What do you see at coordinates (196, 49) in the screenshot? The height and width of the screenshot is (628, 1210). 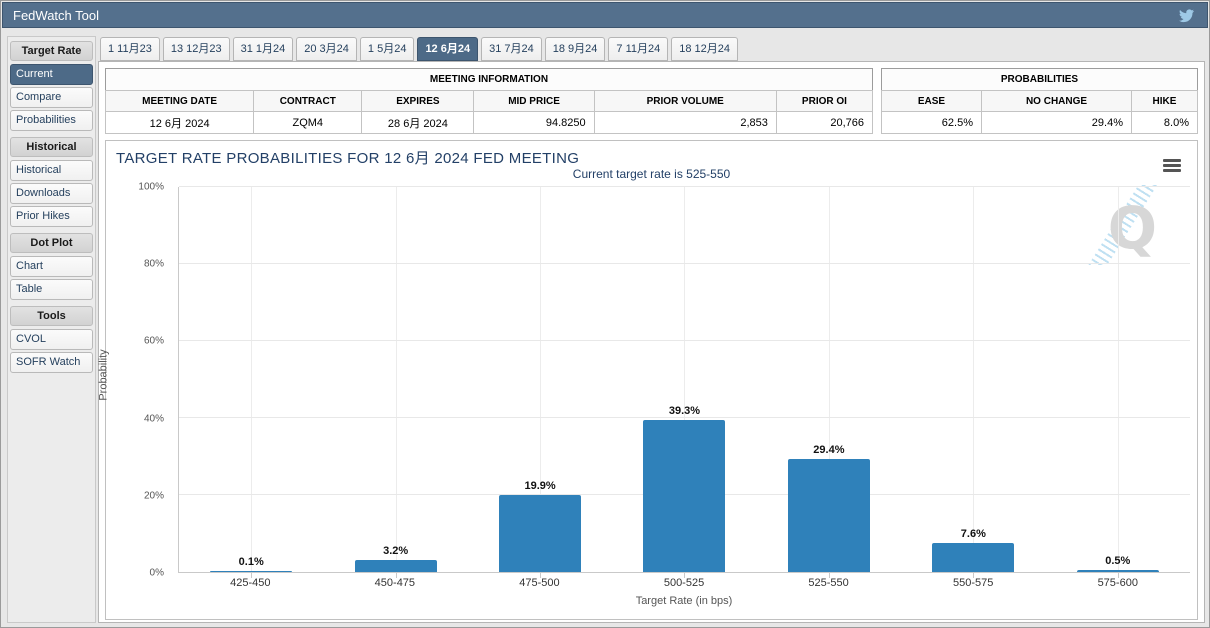 I see `tab-13-12-23: 13 12月23` at bounding box center [196, 49].